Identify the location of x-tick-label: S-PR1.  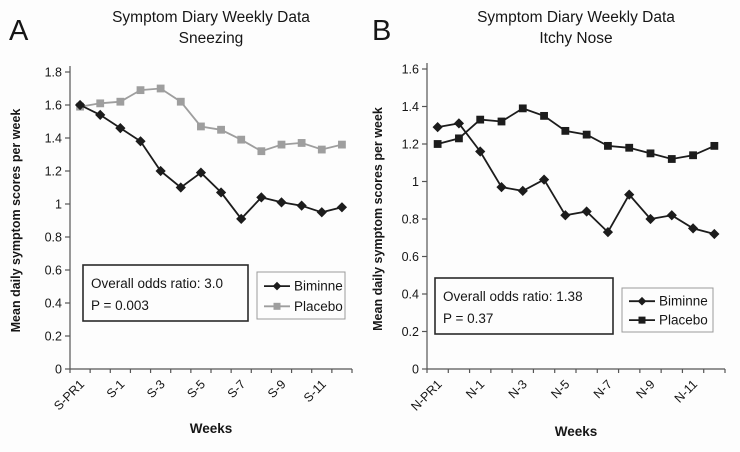
(69, 395).